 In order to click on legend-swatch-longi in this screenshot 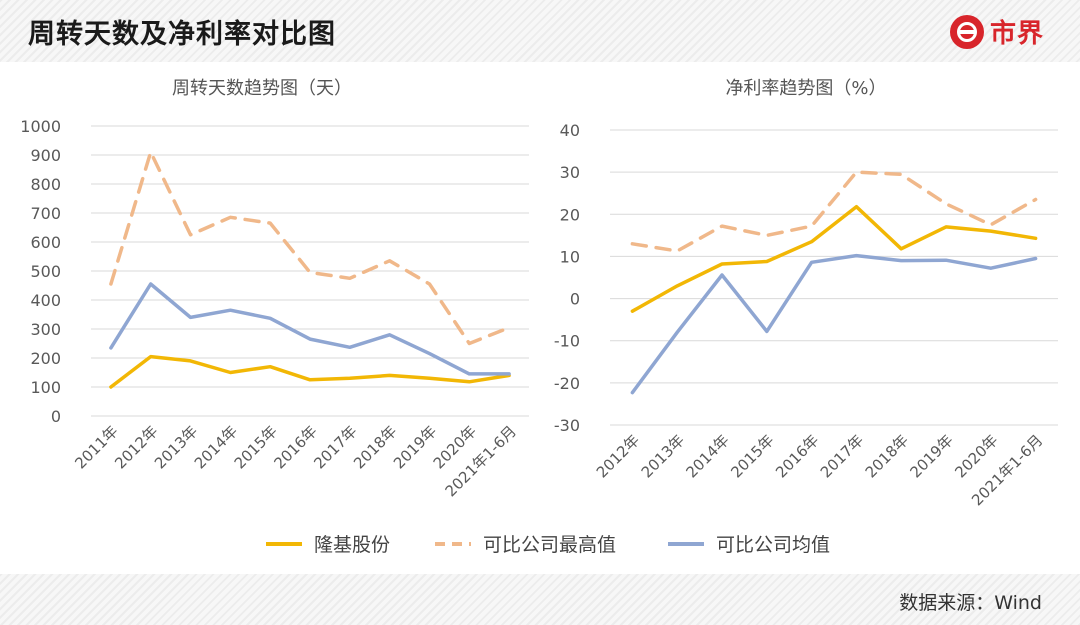, I will do `click(284, 543)`.